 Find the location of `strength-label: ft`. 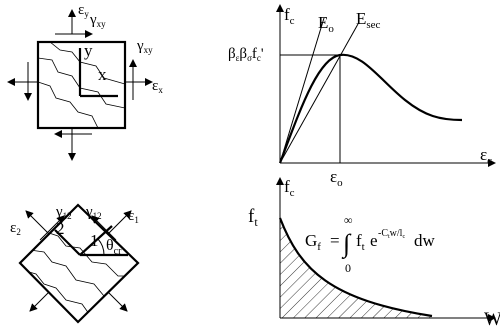

strength-label: ft is located at coordinates (253, 217).